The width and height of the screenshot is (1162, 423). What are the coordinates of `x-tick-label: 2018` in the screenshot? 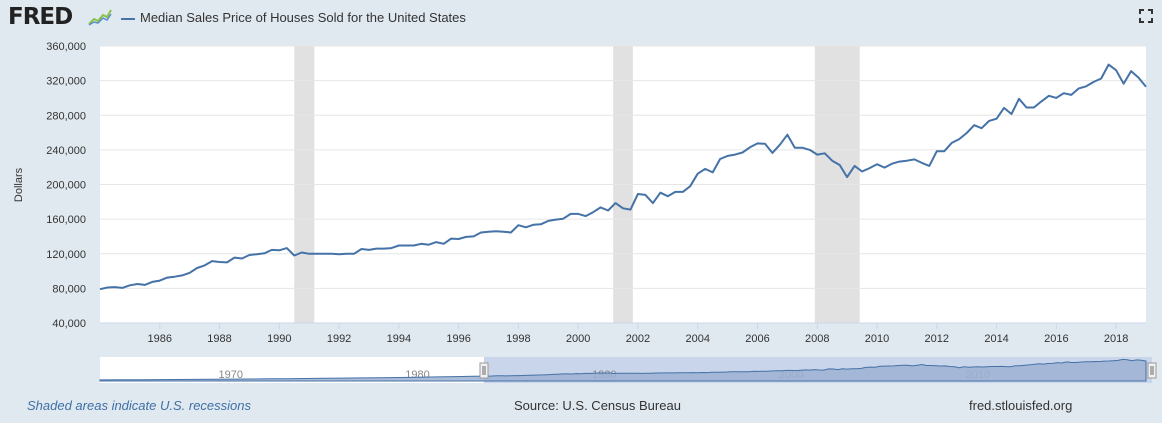 It's located at (1116, 339).